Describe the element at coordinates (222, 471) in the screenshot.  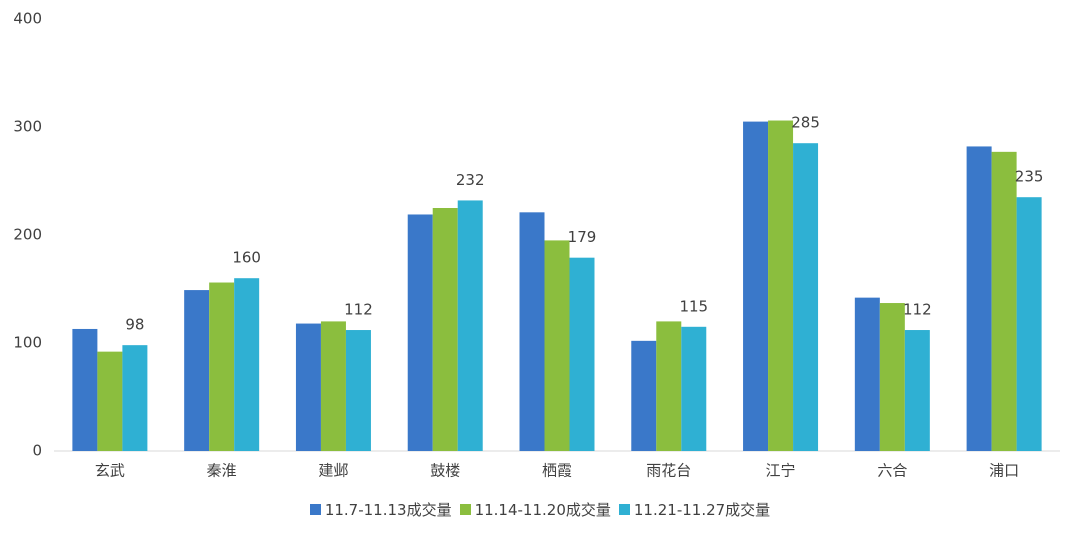
I see `x-tick-label: 秦淮` at that location.